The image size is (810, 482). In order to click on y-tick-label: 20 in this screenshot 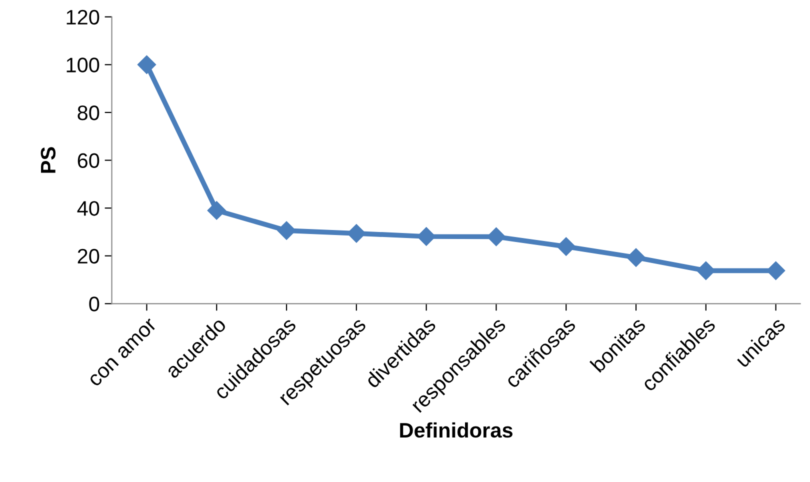, I will do `click(89, 256)`.